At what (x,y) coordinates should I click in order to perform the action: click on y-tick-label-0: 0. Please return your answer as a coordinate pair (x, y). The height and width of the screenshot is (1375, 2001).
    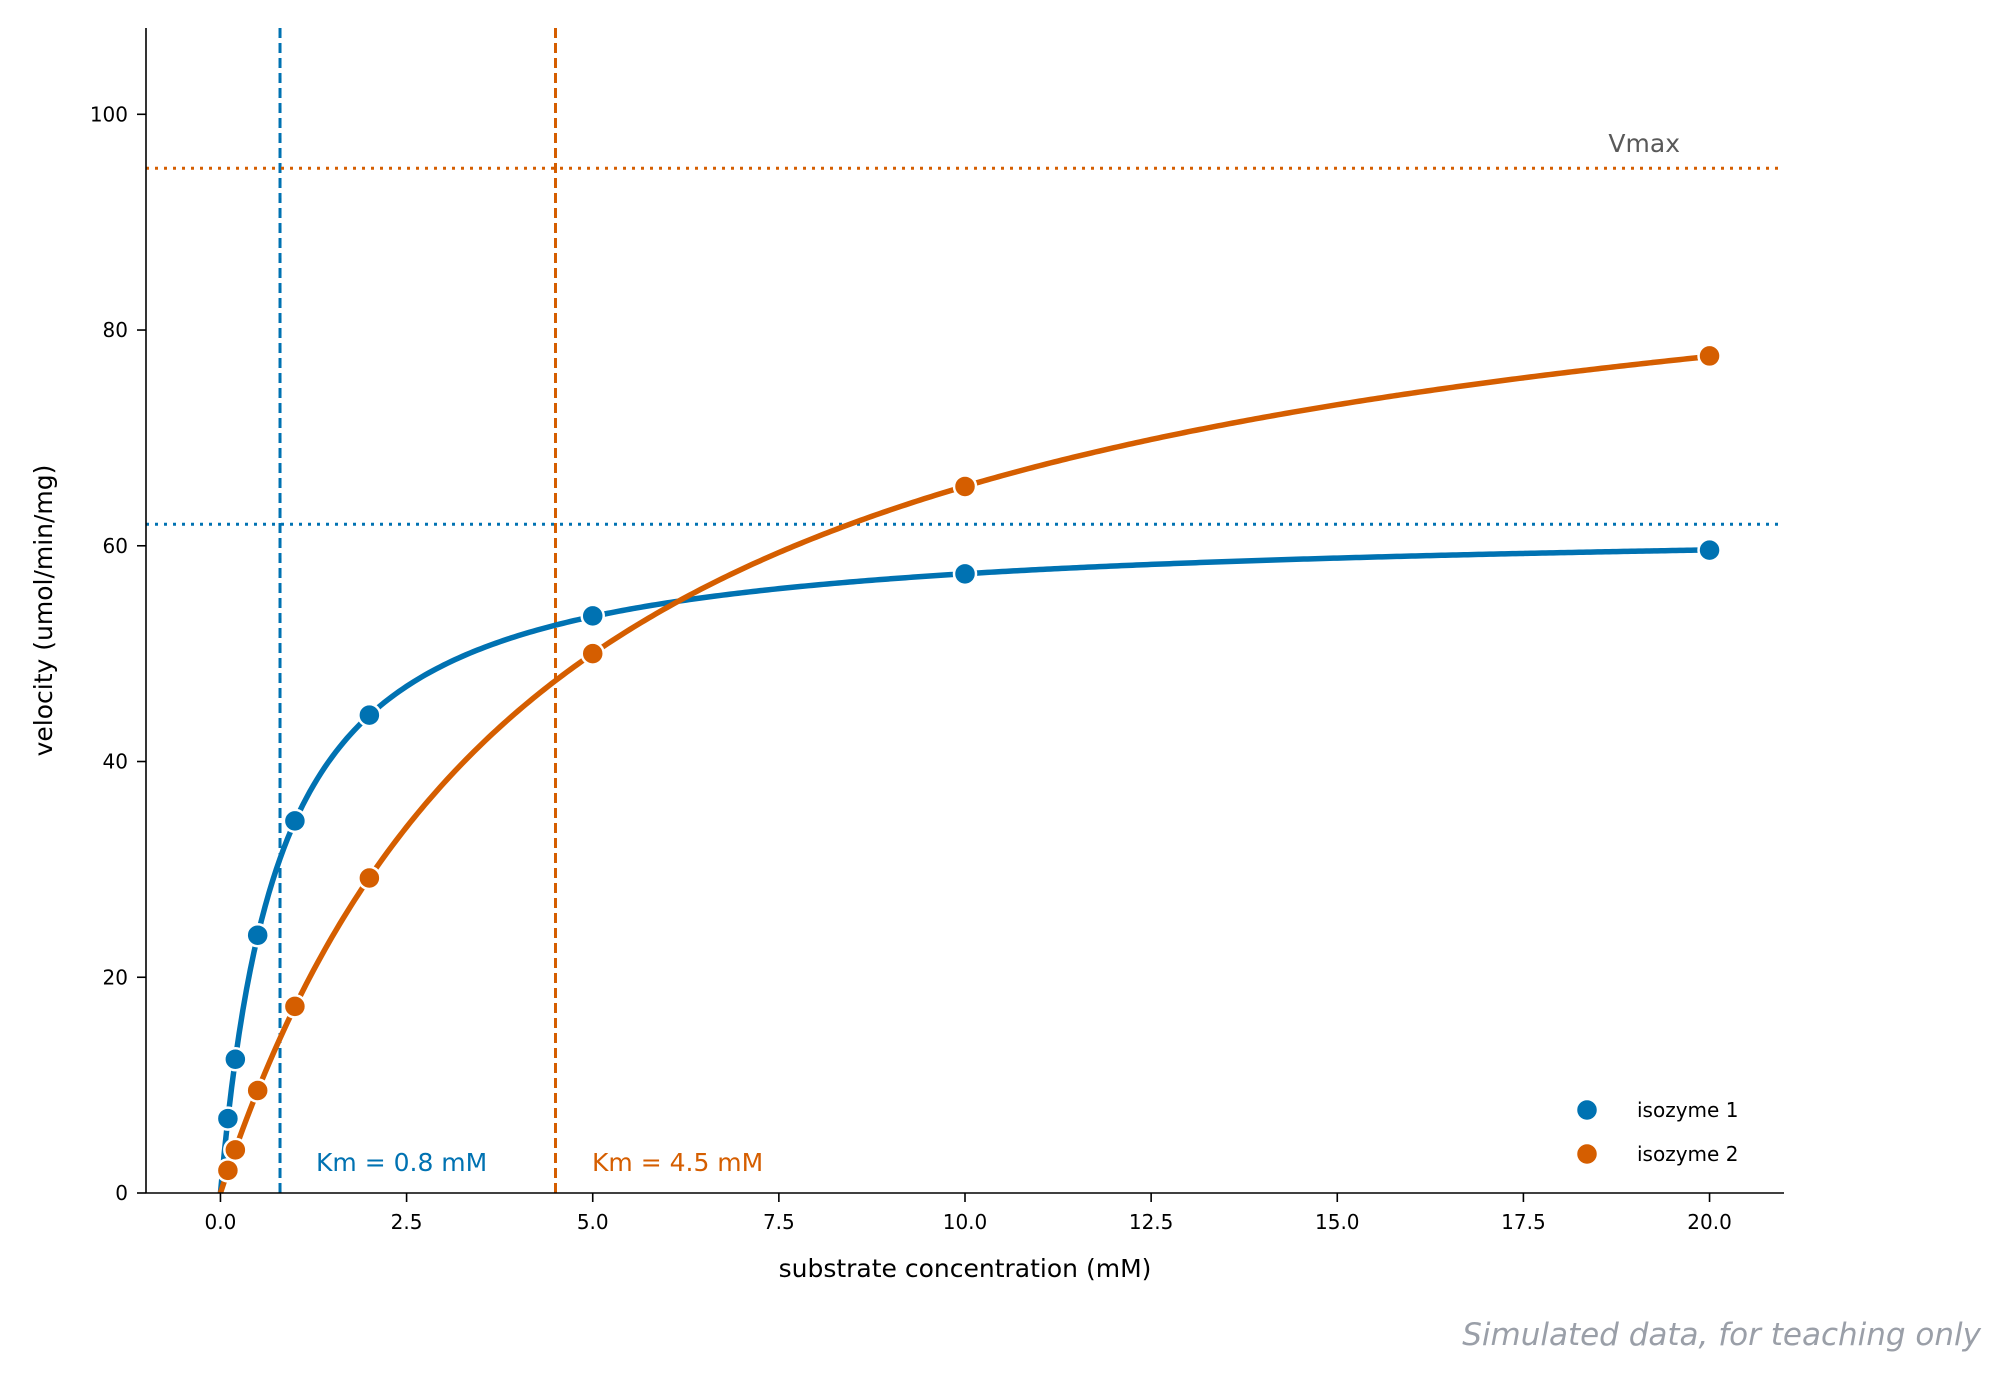
    Looking at the image, I should click on (121, 1193).